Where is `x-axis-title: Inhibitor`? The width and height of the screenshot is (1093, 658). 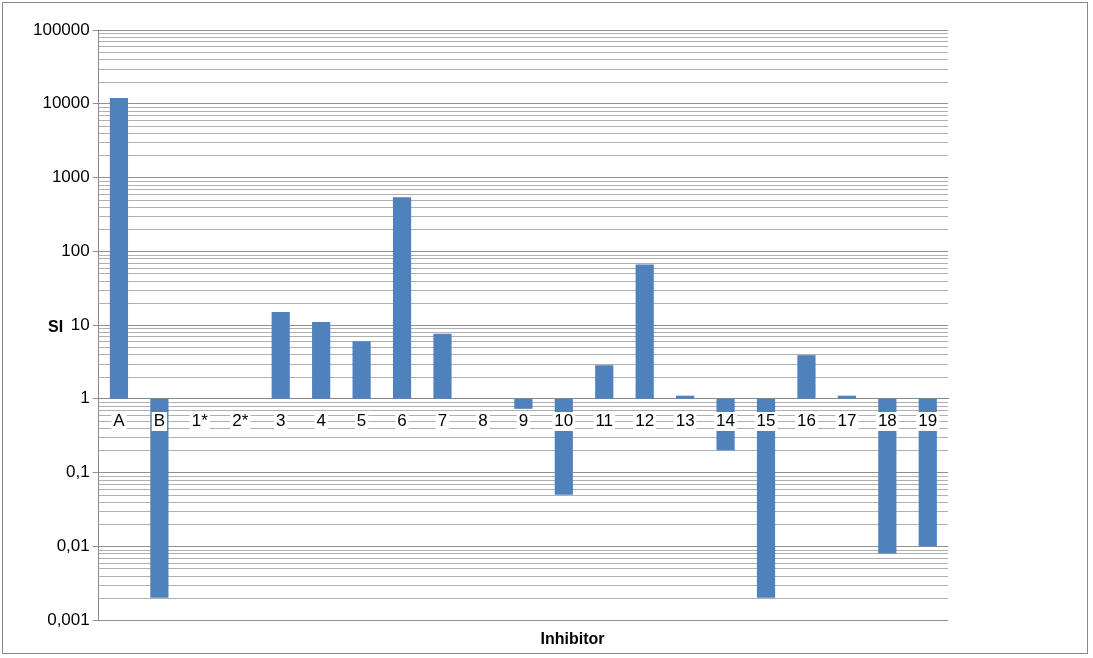
x-axis-title: Inhibitor is located at coordinates (572, 639).